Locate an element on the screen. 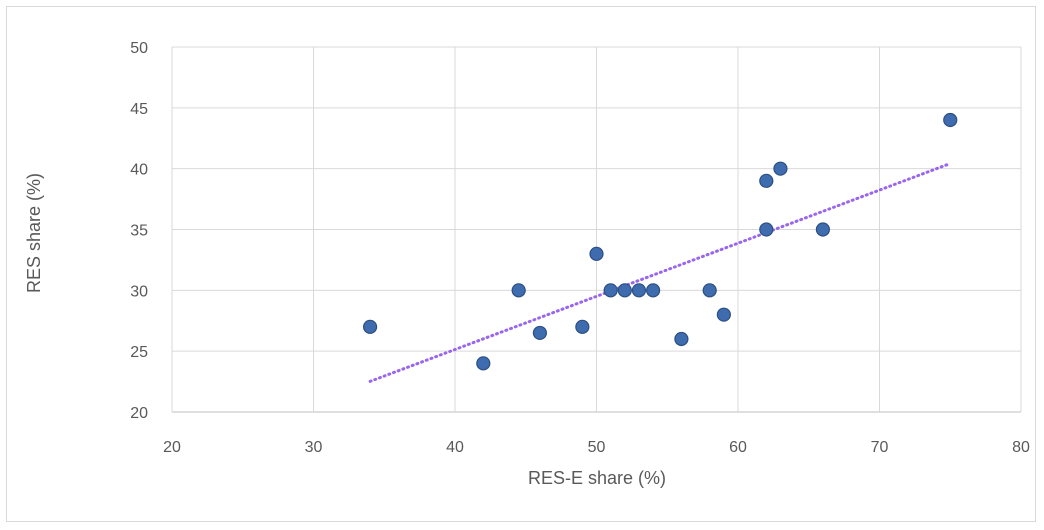 This screenshot has height=530, width=1044. y-tick-label: 45 is located at coordinates (139, 109).